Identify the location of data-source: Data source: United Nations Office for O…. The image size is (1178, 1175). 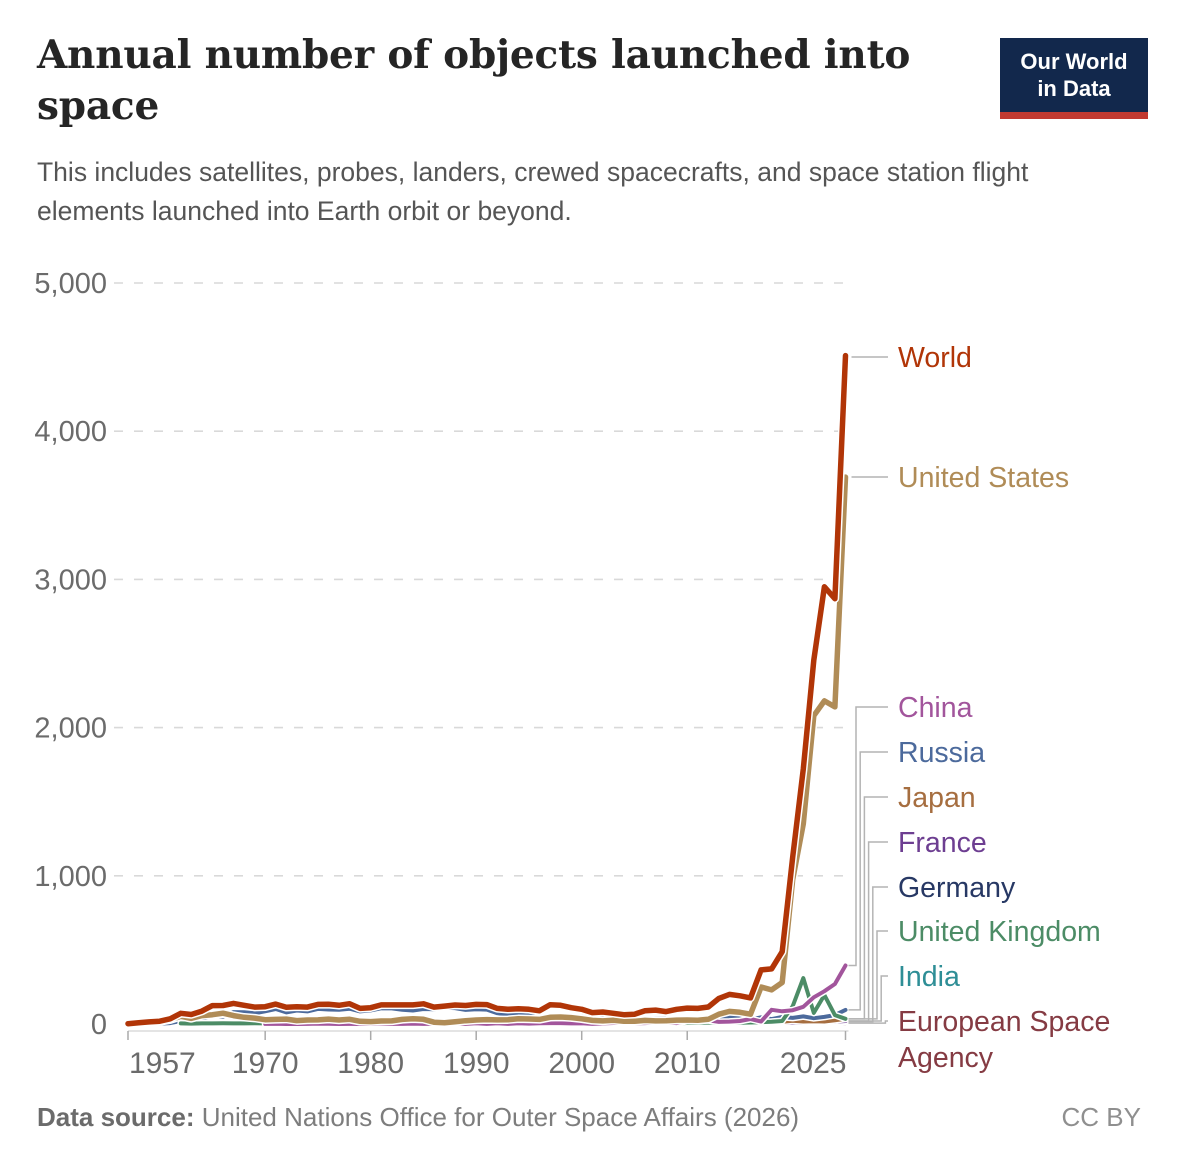
(418, 1117).